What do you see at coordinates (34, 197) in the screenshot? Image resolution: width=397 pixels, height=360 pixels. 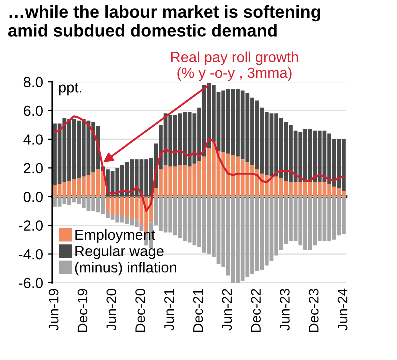 I see `y-tick-label: 0.0` at bounding box center [34, 197].